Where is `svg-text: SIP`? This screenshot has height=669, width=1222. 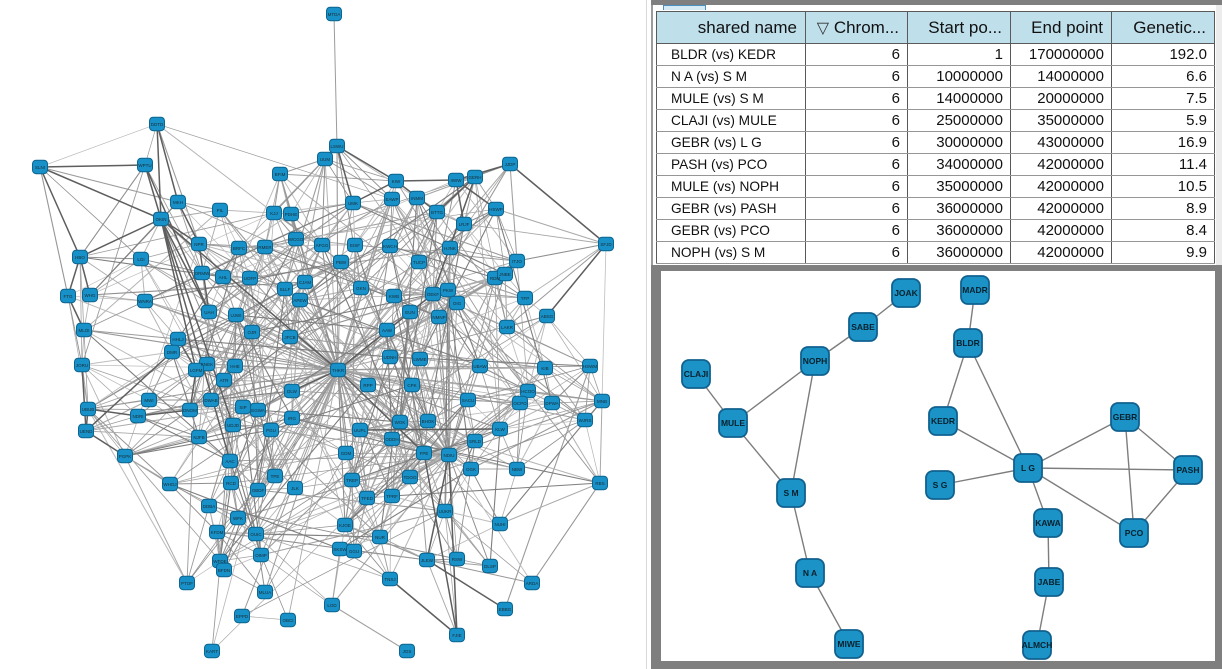
svg-text: SIP is located at coordinates (242, 407).